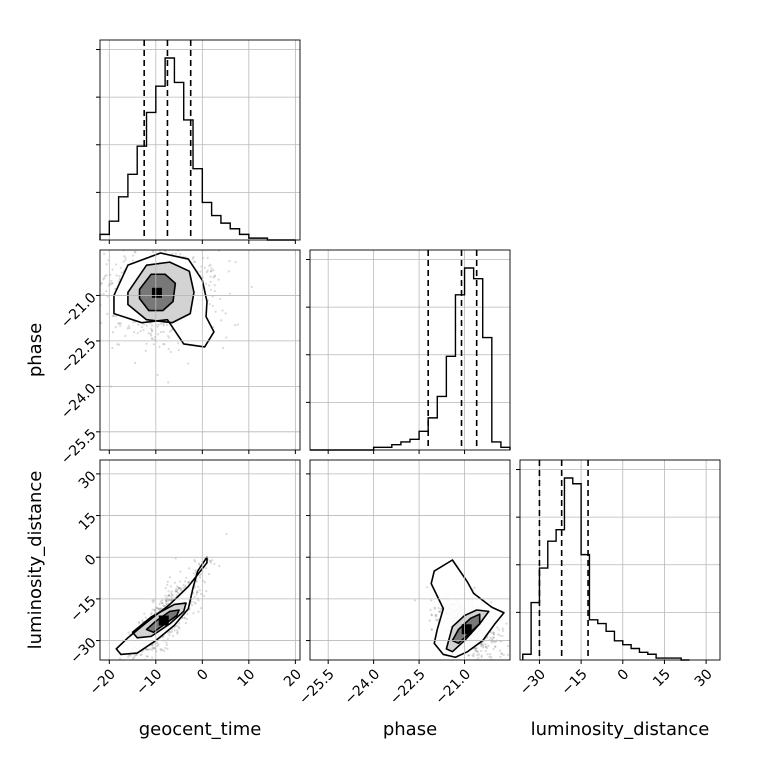  Describe the element at coordinates (149, 682) in the screenshot. I see `x-tick-label: −10` at that location.